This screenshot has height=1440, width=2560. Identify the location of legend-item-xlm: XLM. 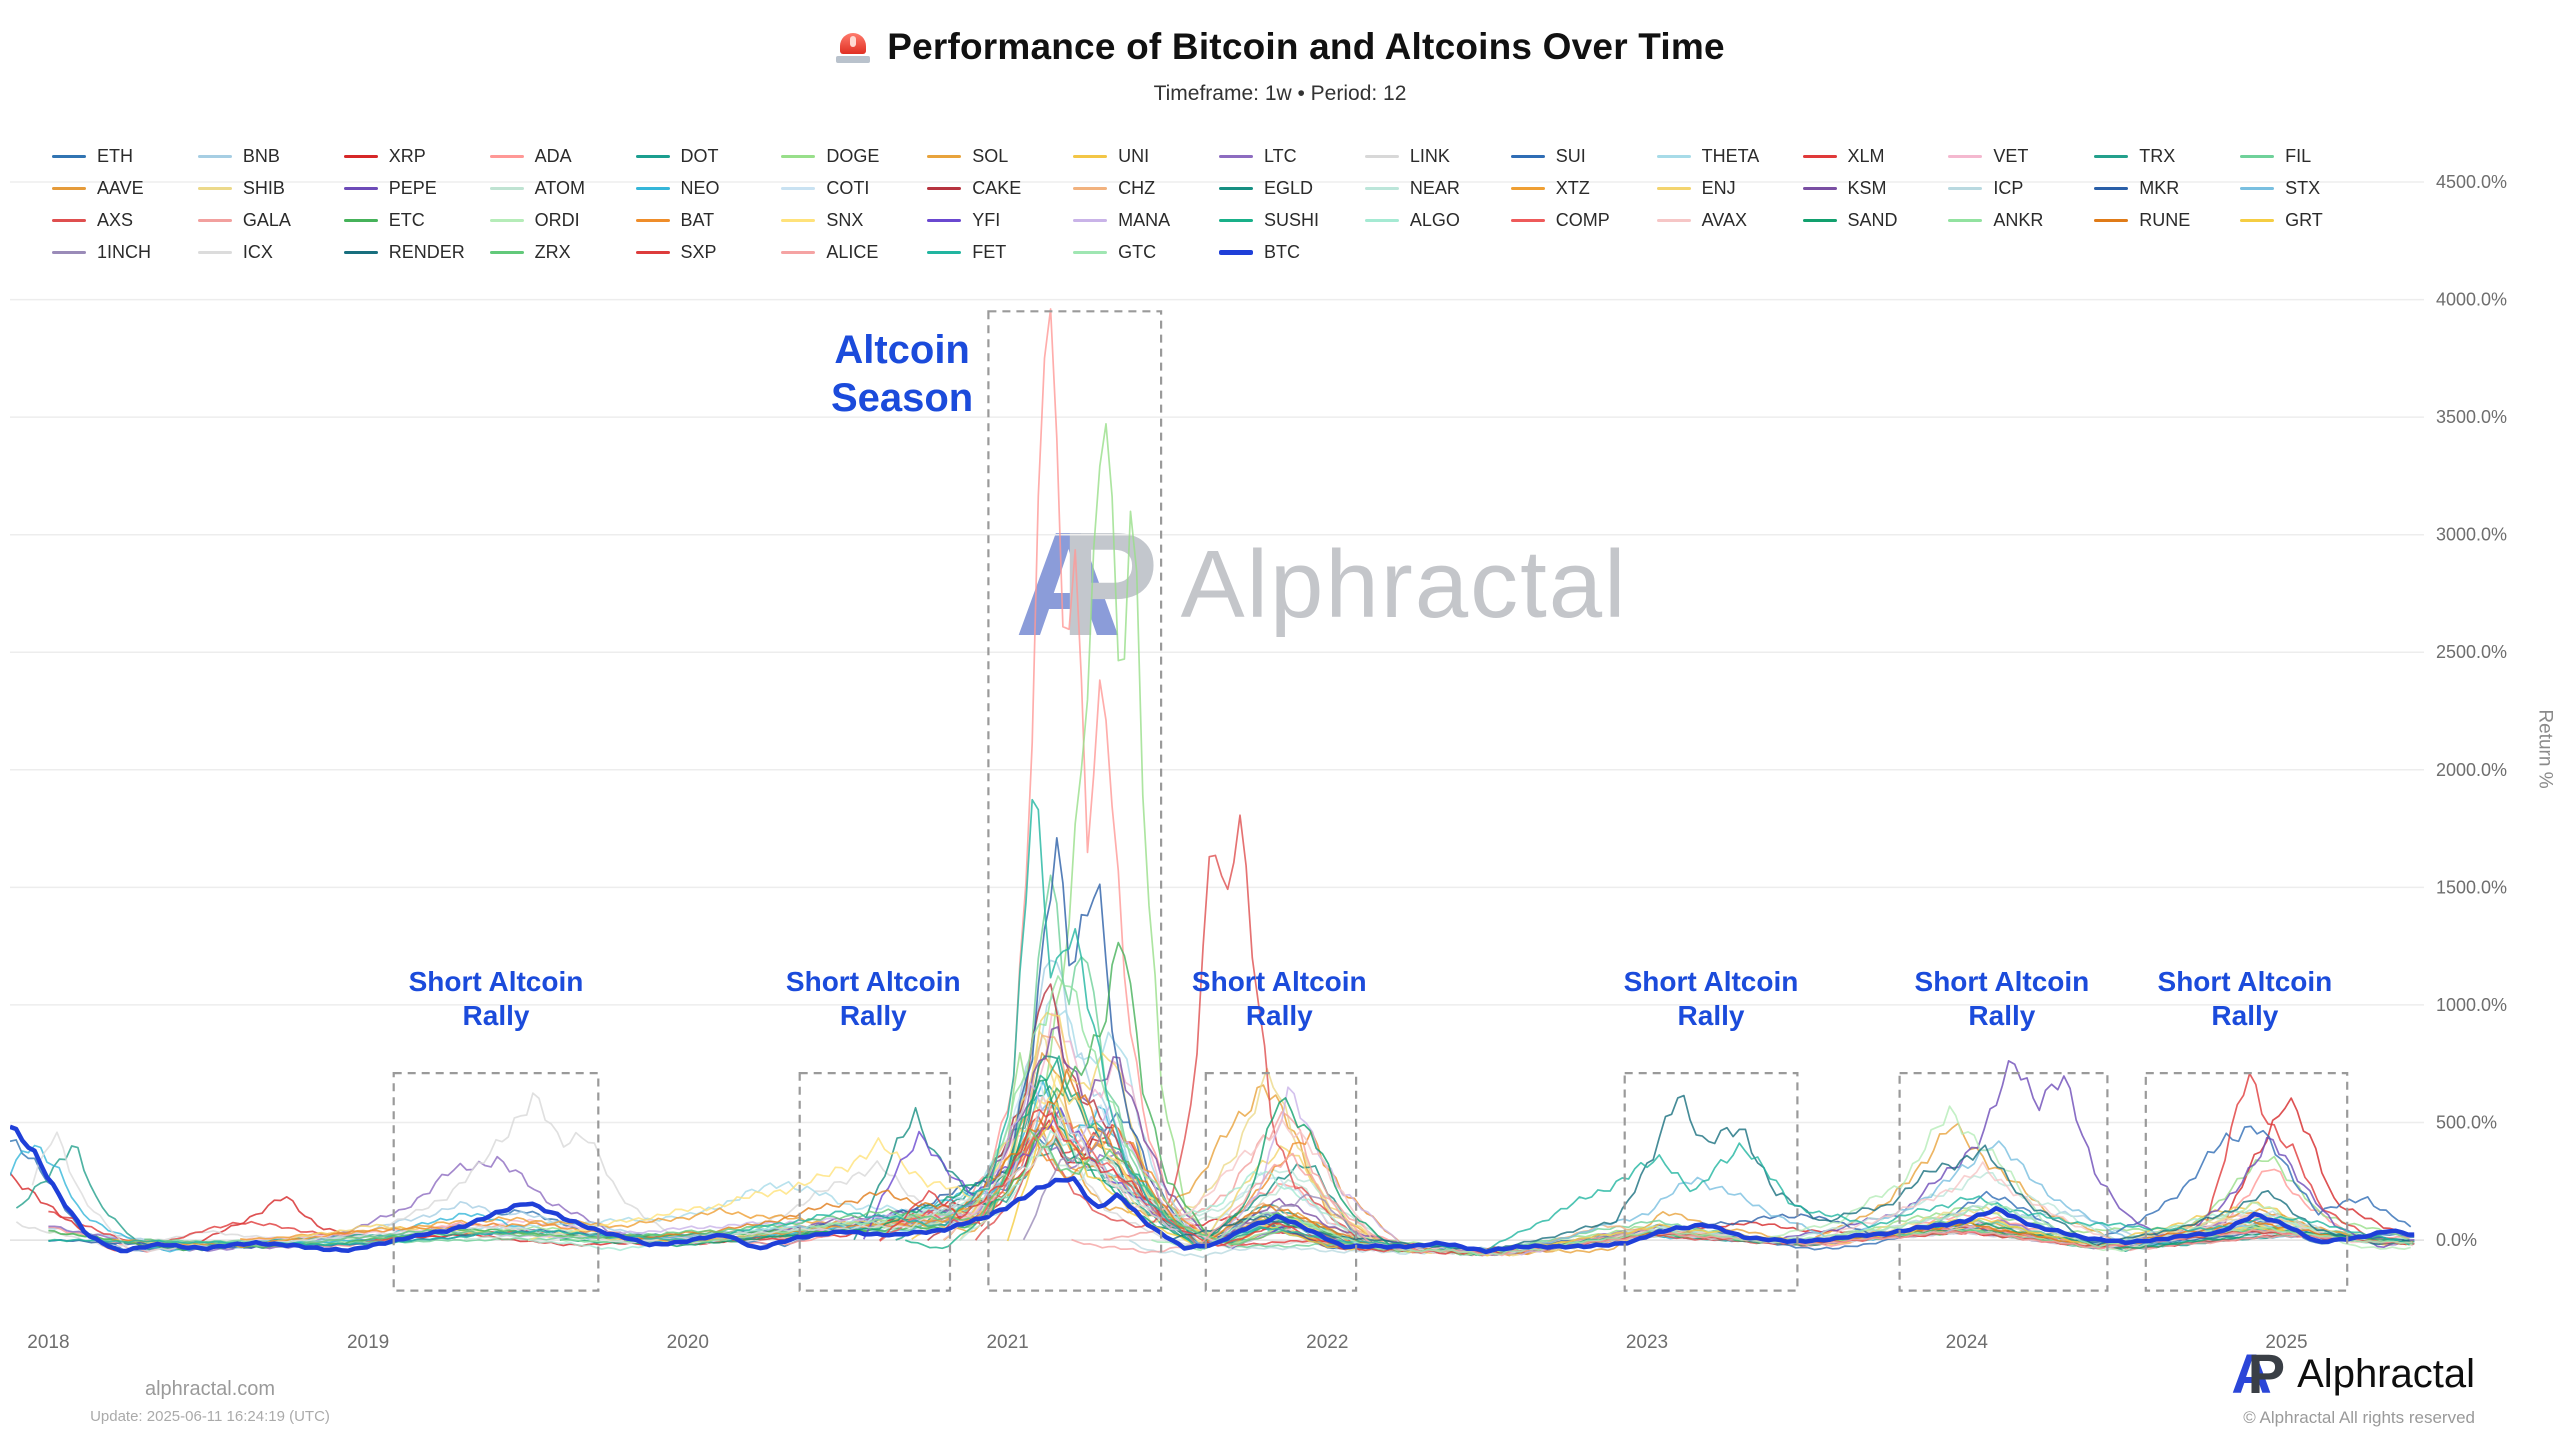
(1873, 156).